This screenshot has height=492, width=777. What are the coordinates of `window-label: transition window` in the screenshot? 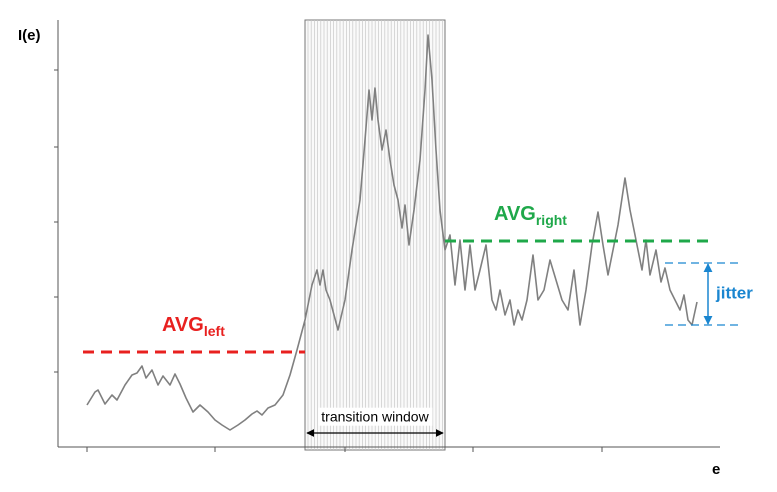 It's located at (375, 417).